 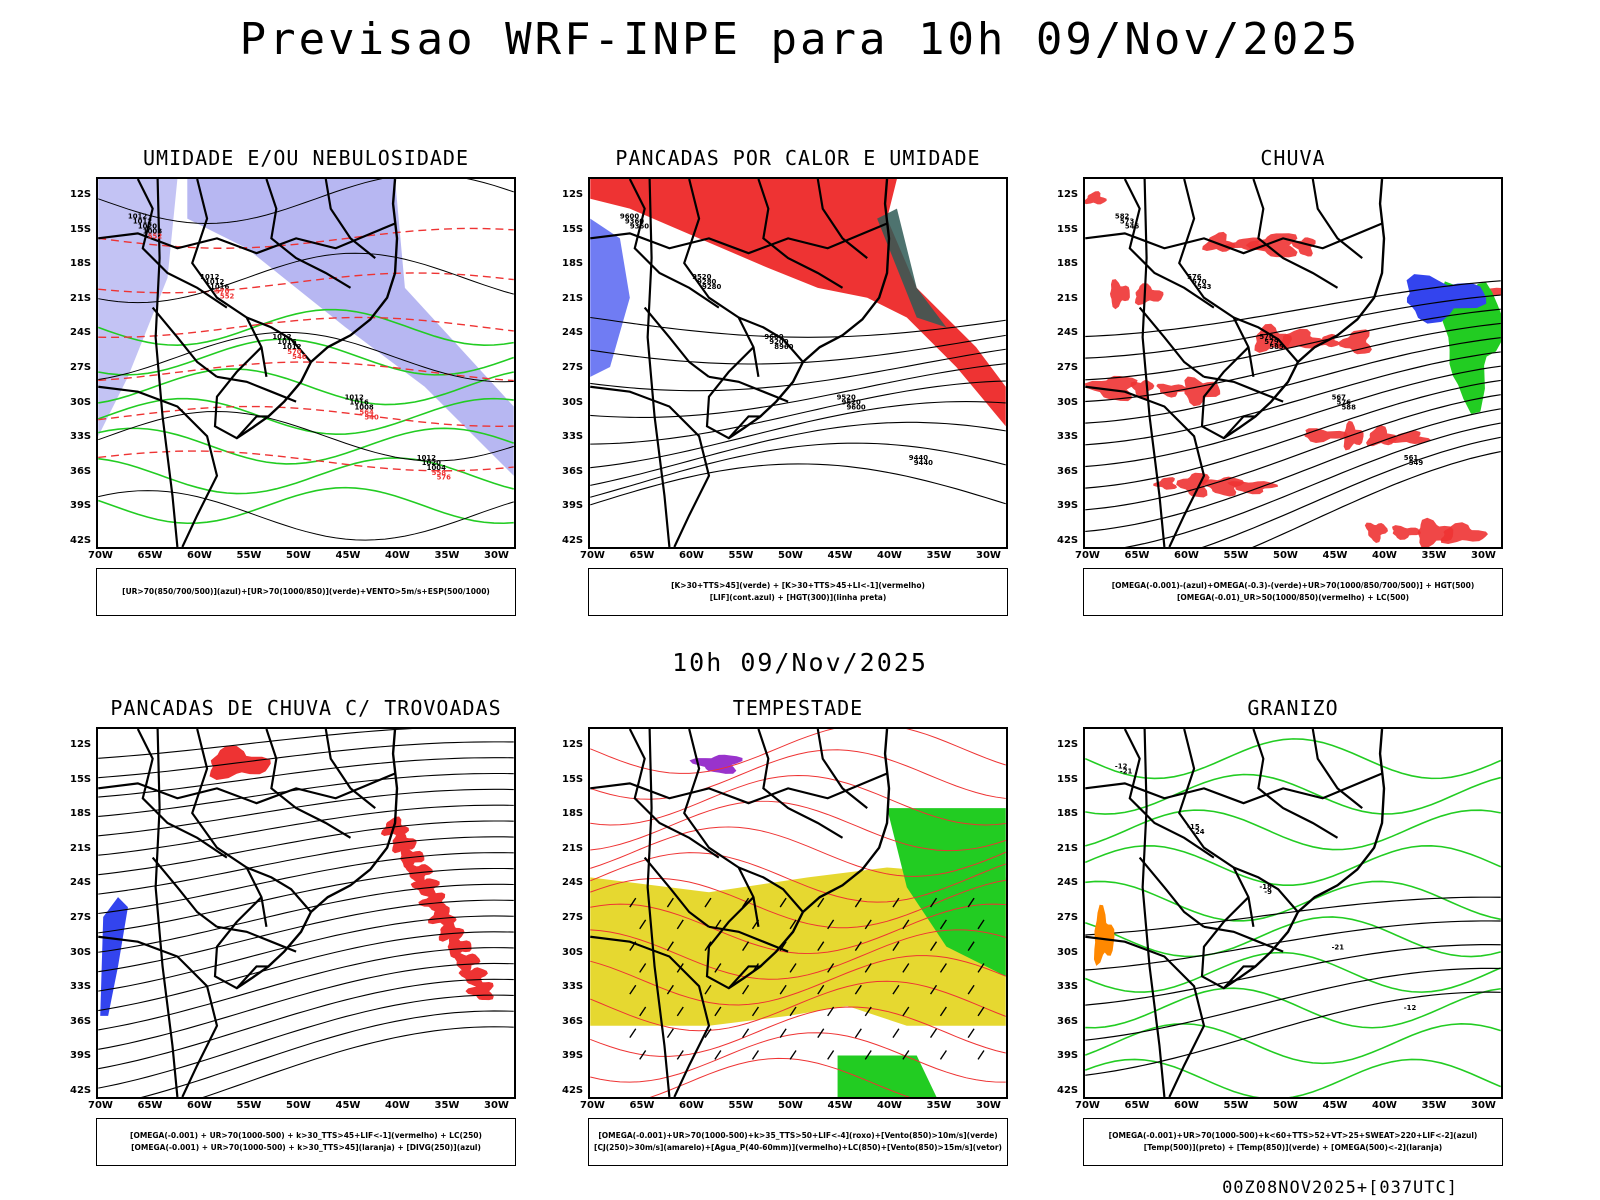 I want to click on panel-title-storm: TEMPESTADE, so click(x=798, y=708).